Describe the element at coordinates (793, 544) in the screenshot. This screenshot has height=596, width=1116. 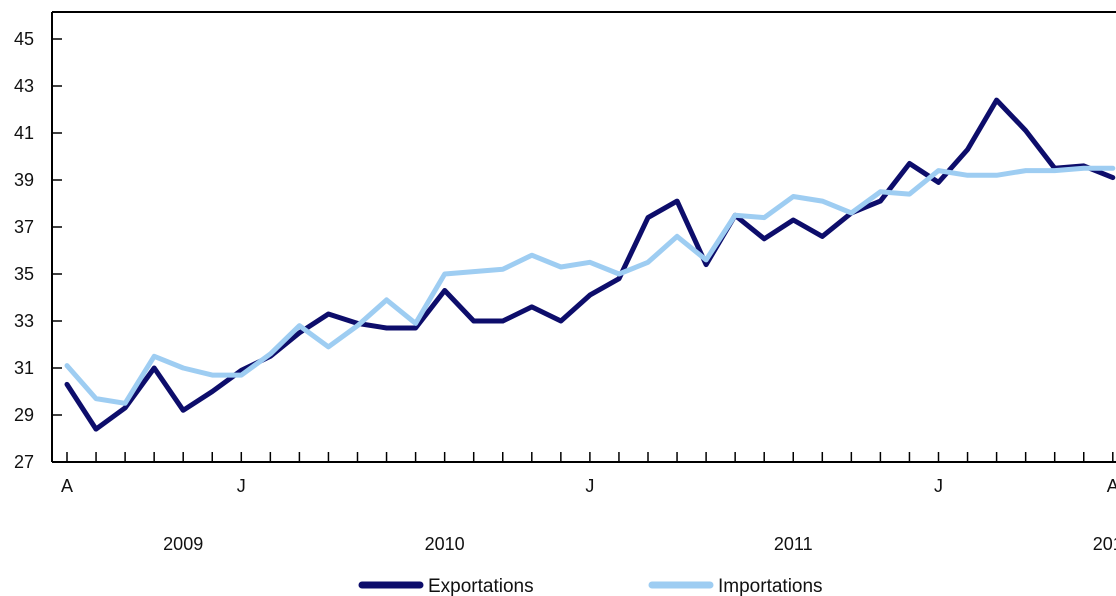
I see `year-label: 2011` at that location.